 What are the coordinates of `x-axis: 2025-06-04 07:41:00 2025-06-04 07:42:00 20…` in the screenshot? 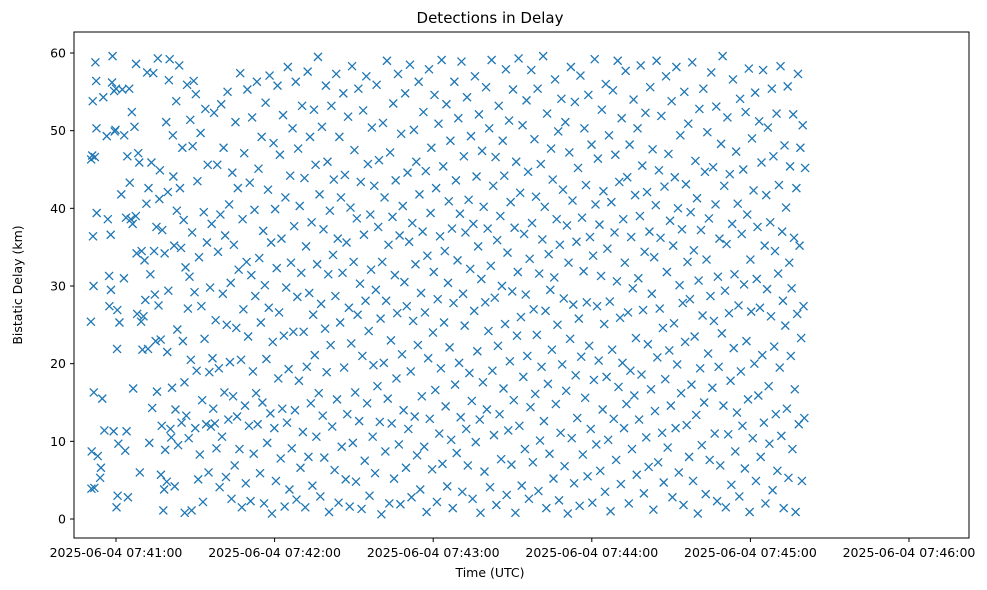 It's located at (513, 549).